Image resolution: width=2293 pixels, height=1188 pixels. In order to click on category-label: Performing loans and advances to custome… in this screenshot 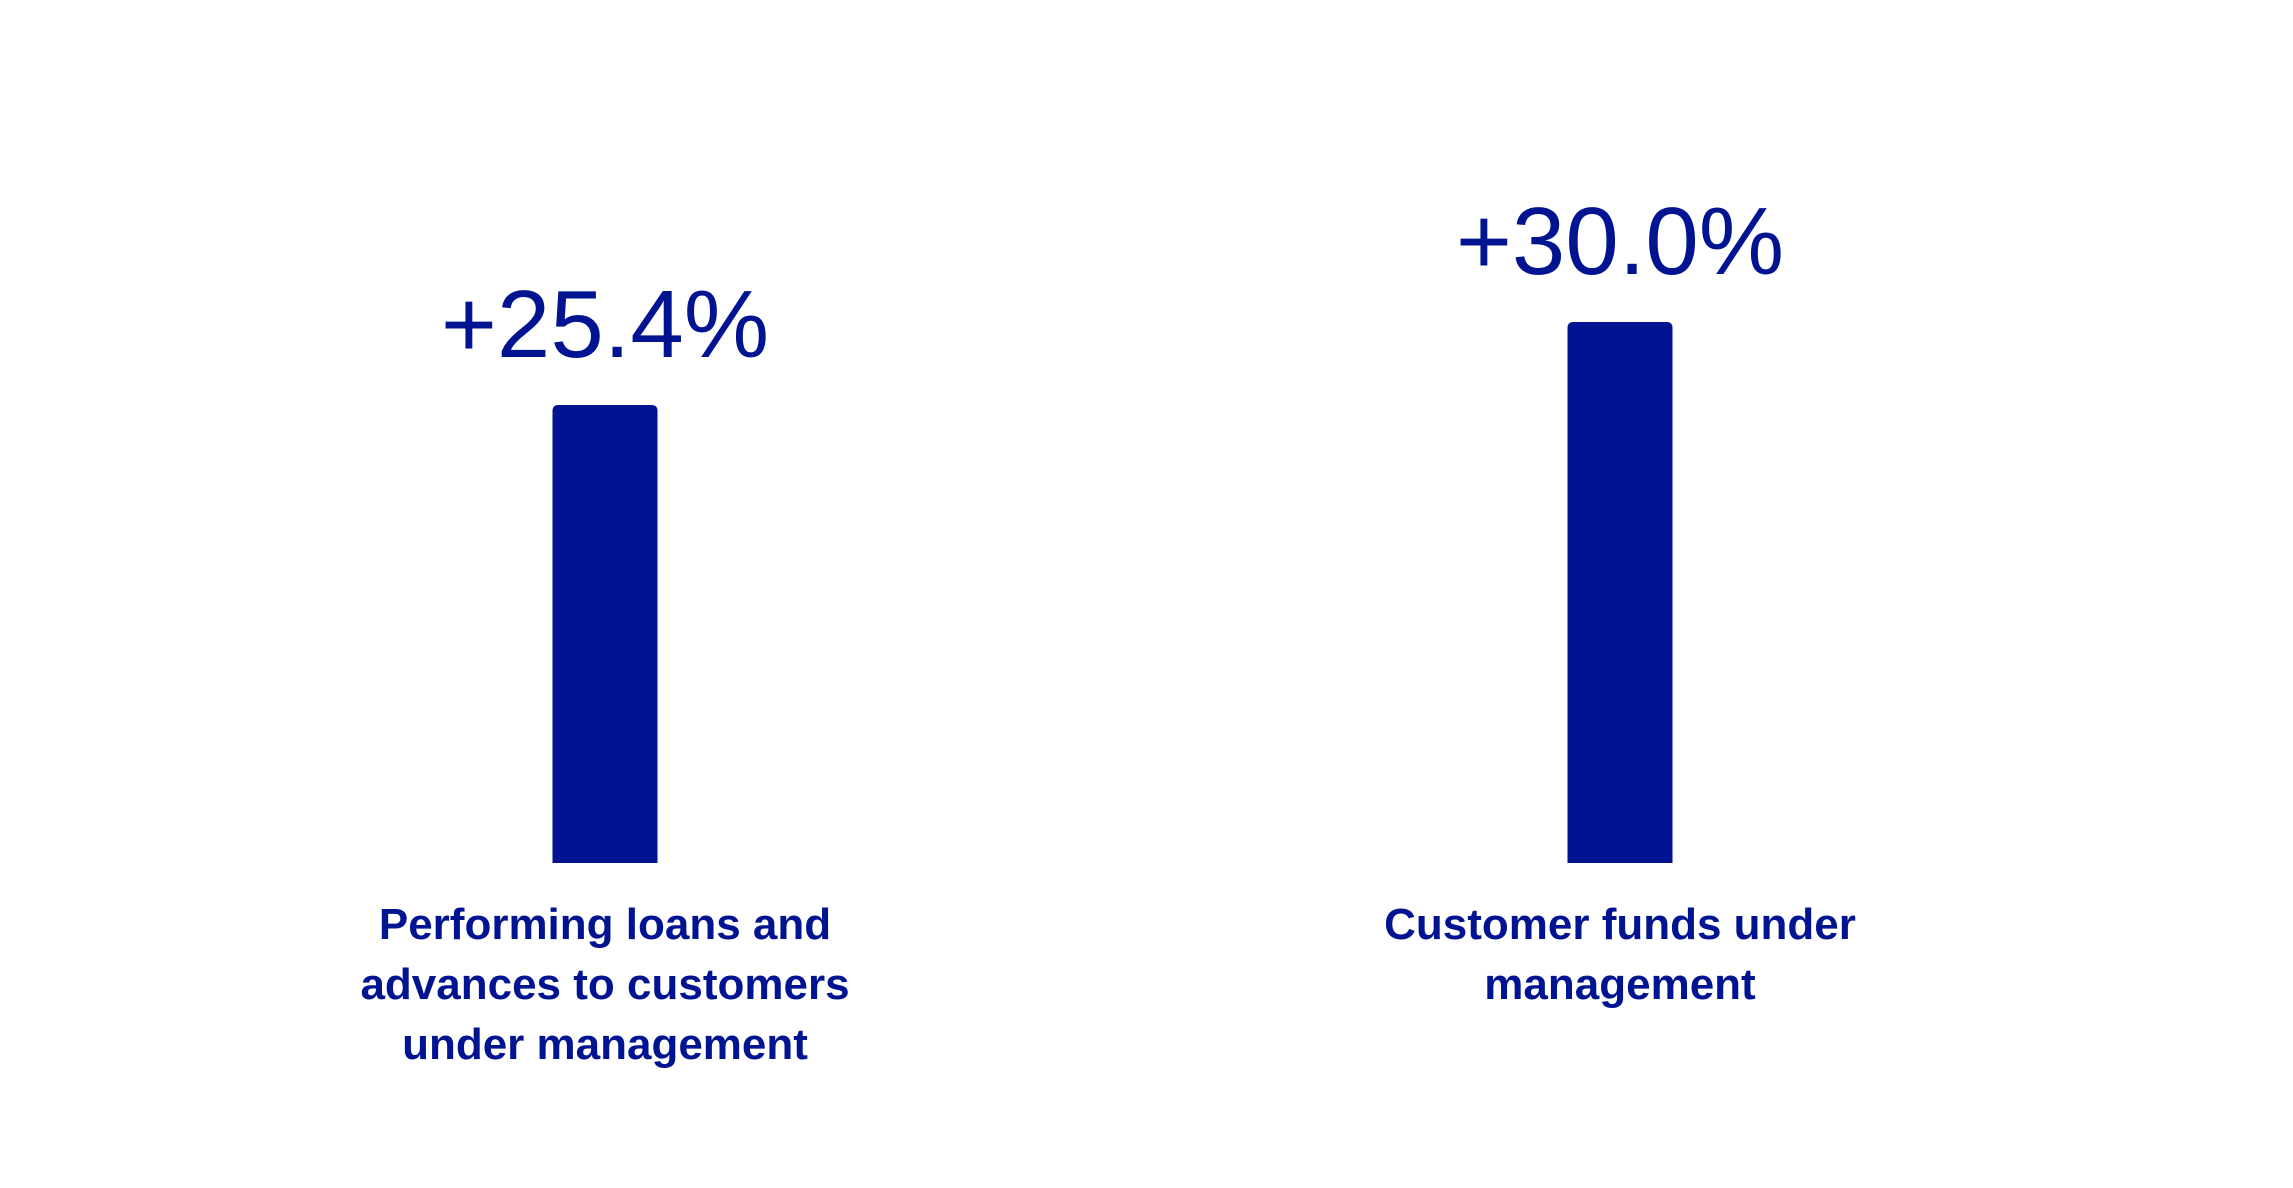, I will do `click(605, 984)`.